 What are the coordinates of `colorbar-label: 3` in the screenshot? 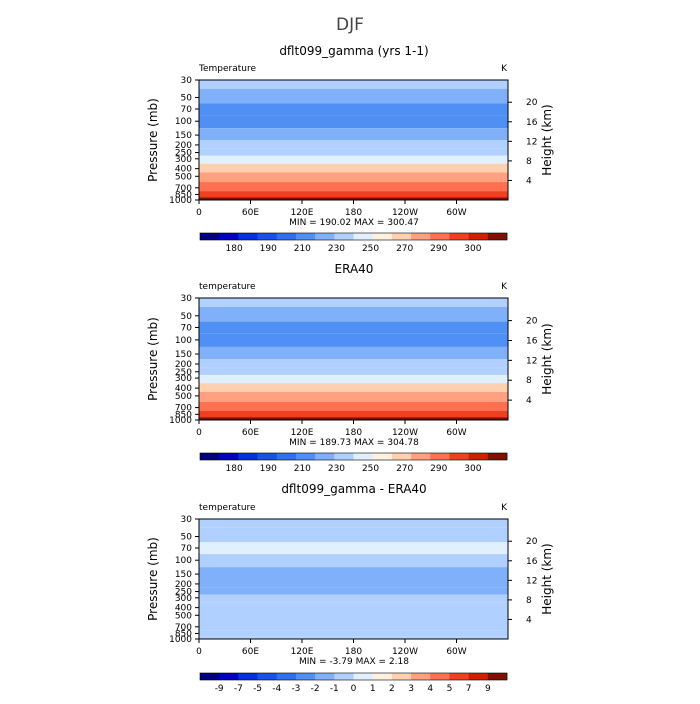 It's located at (411, 689).